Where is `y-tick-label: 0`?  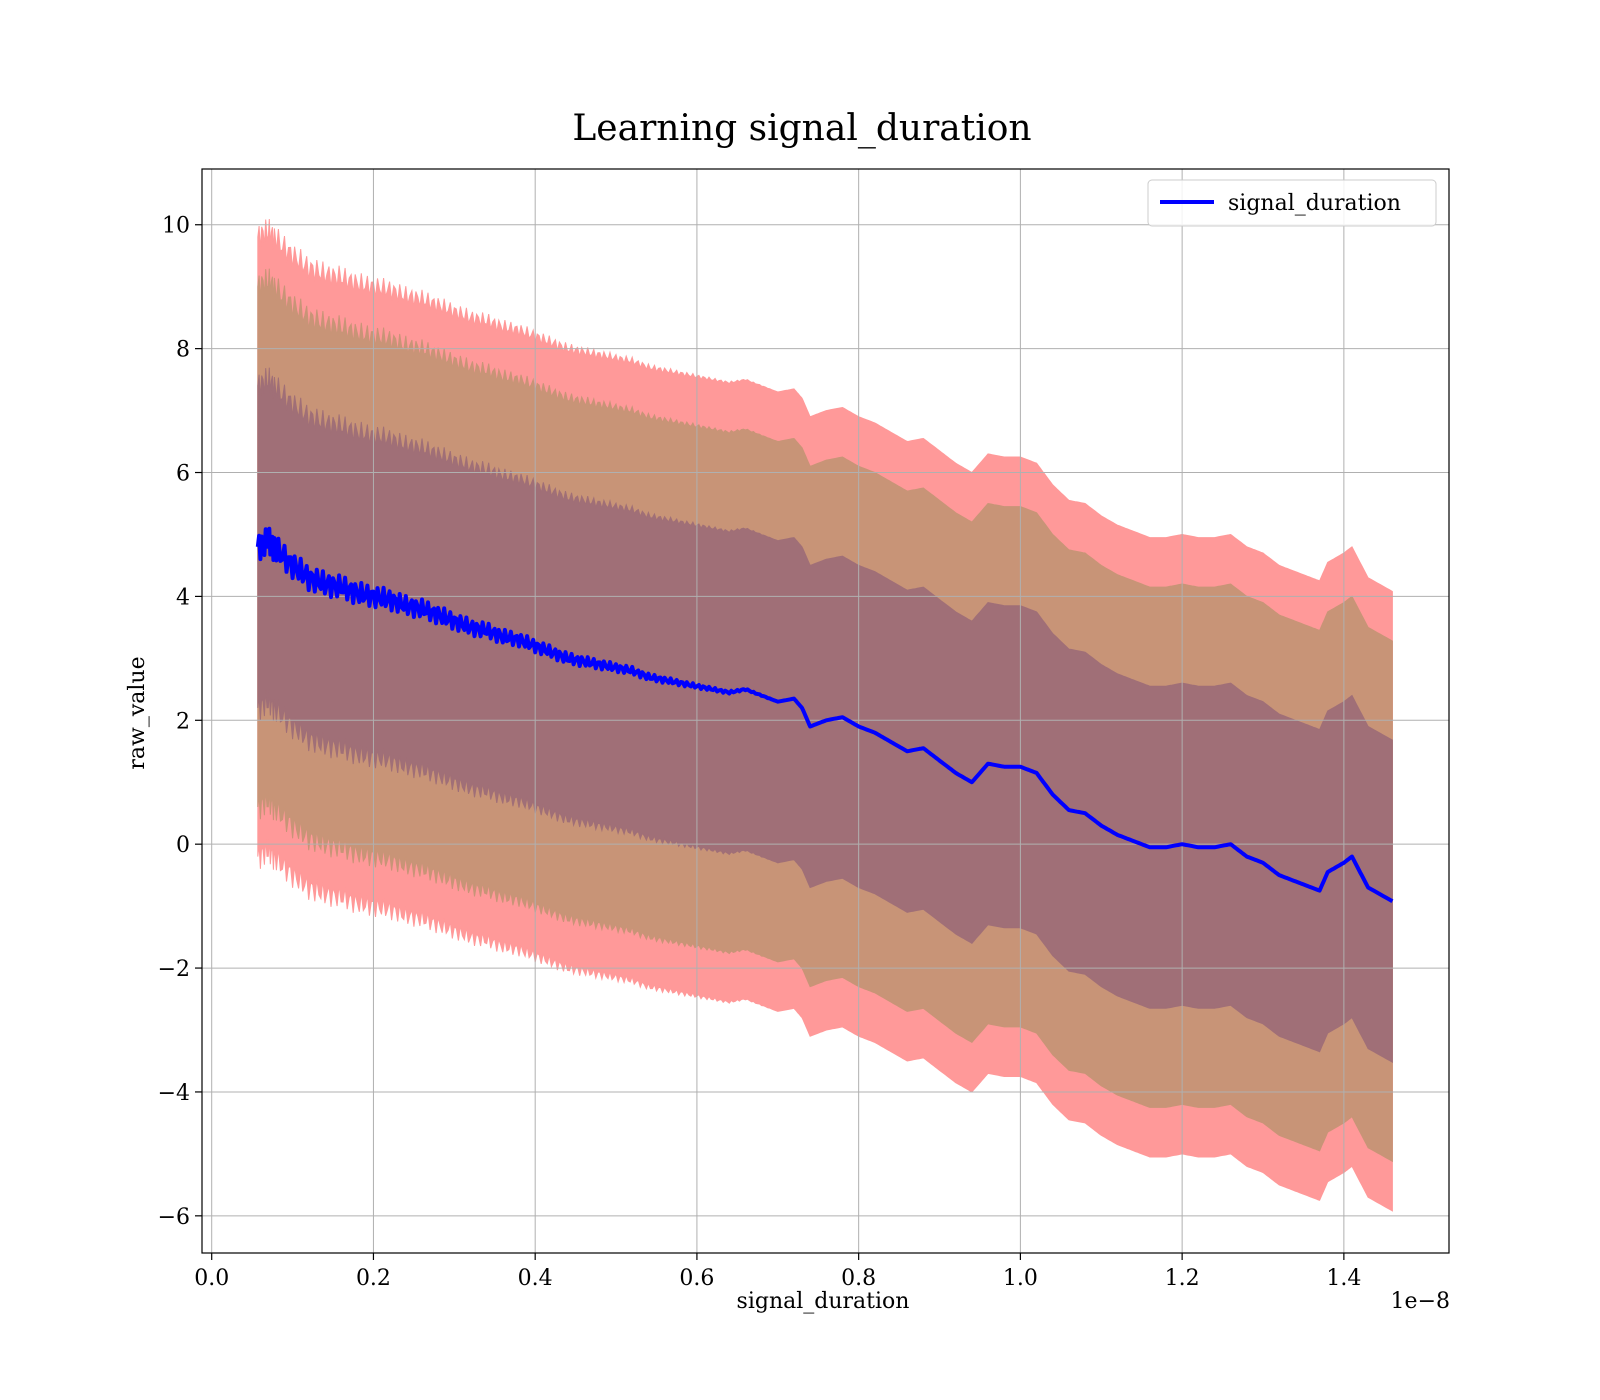
y-tick-label: 0 is located at coordinates (183, 845).